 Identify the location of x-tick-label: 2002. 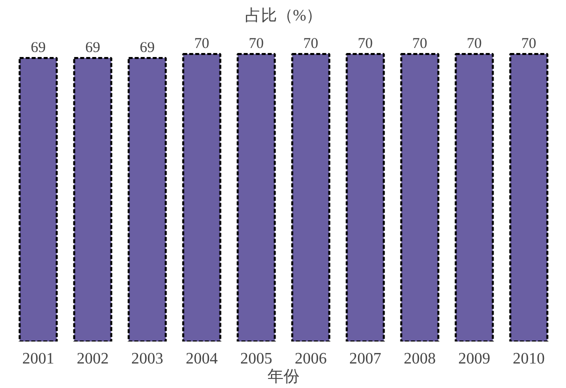
(92, 359).